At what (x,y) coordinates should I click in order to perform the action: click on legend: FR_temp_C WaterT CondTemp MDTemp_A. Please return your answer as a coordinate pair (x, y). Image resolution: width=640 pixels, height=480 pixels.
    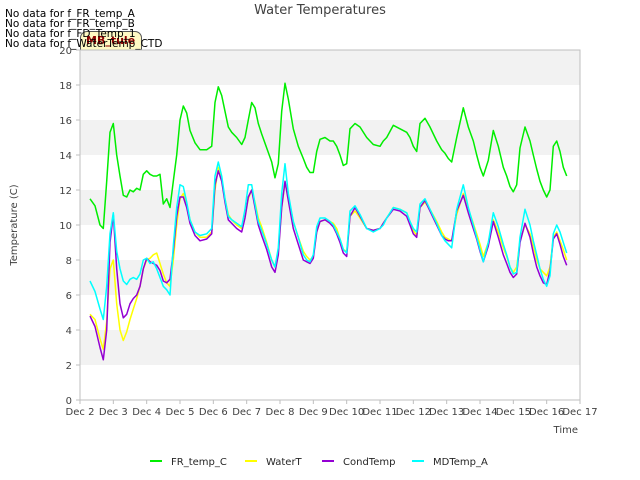
    Looking at the image, I should click on (319, 462).